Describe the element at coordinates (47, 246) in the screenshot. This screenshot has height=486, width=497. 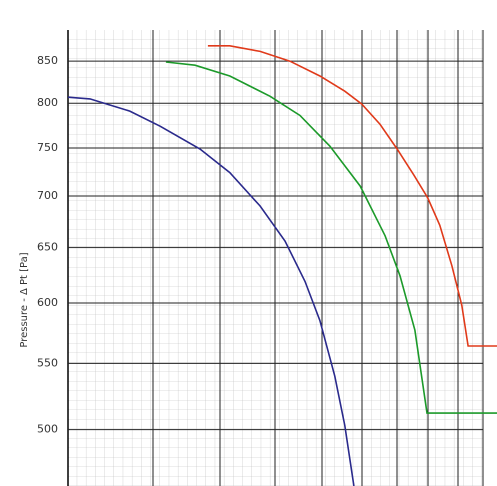
I see `y-tick-label: 650` at that location.